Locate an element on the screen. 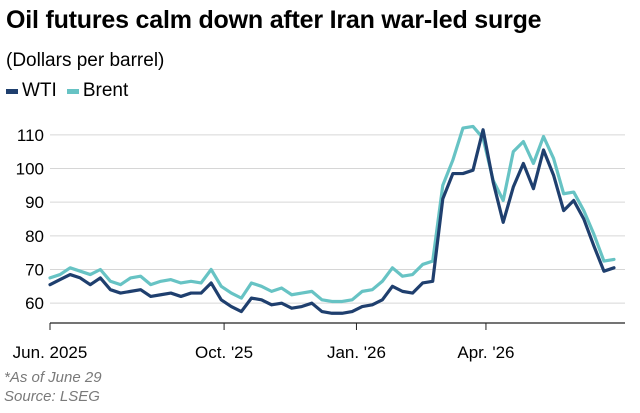 The height and width of the screenshot is (413, 640). legend-swatch-brent is located at coordinates (72, 91).